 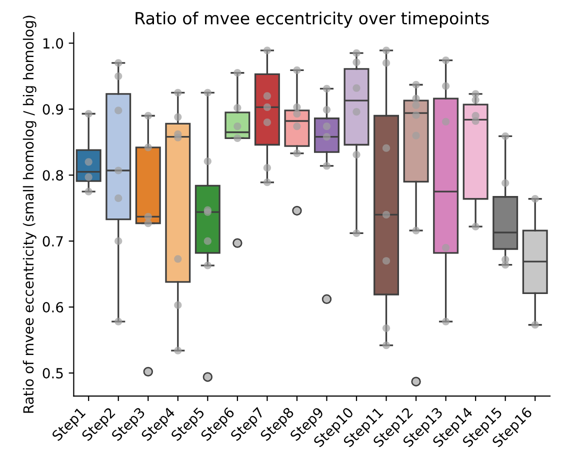 I want to click on y-tick-label: 0.6, so click(x=53, y=307).